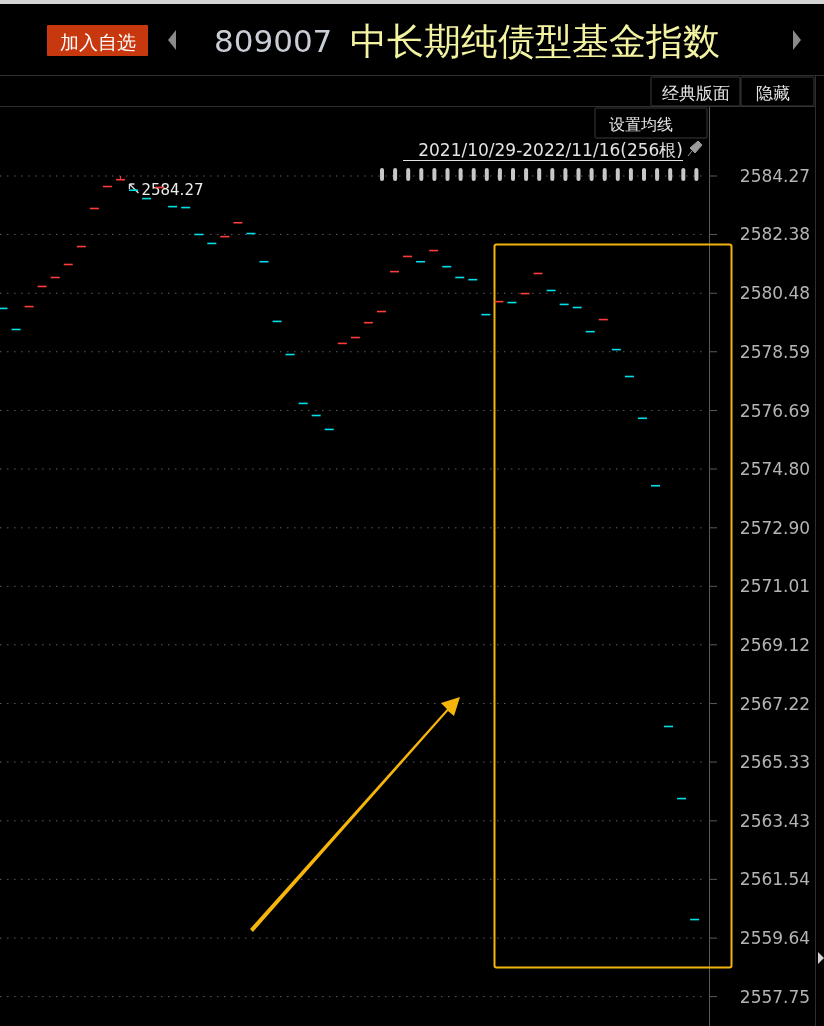 This screenshot has height=1026, width=824. What do you see at coordinates (535, 41) in the screenshot?
I see `title: 中长期纯债型基金指数` at bounding box center [535, 41].